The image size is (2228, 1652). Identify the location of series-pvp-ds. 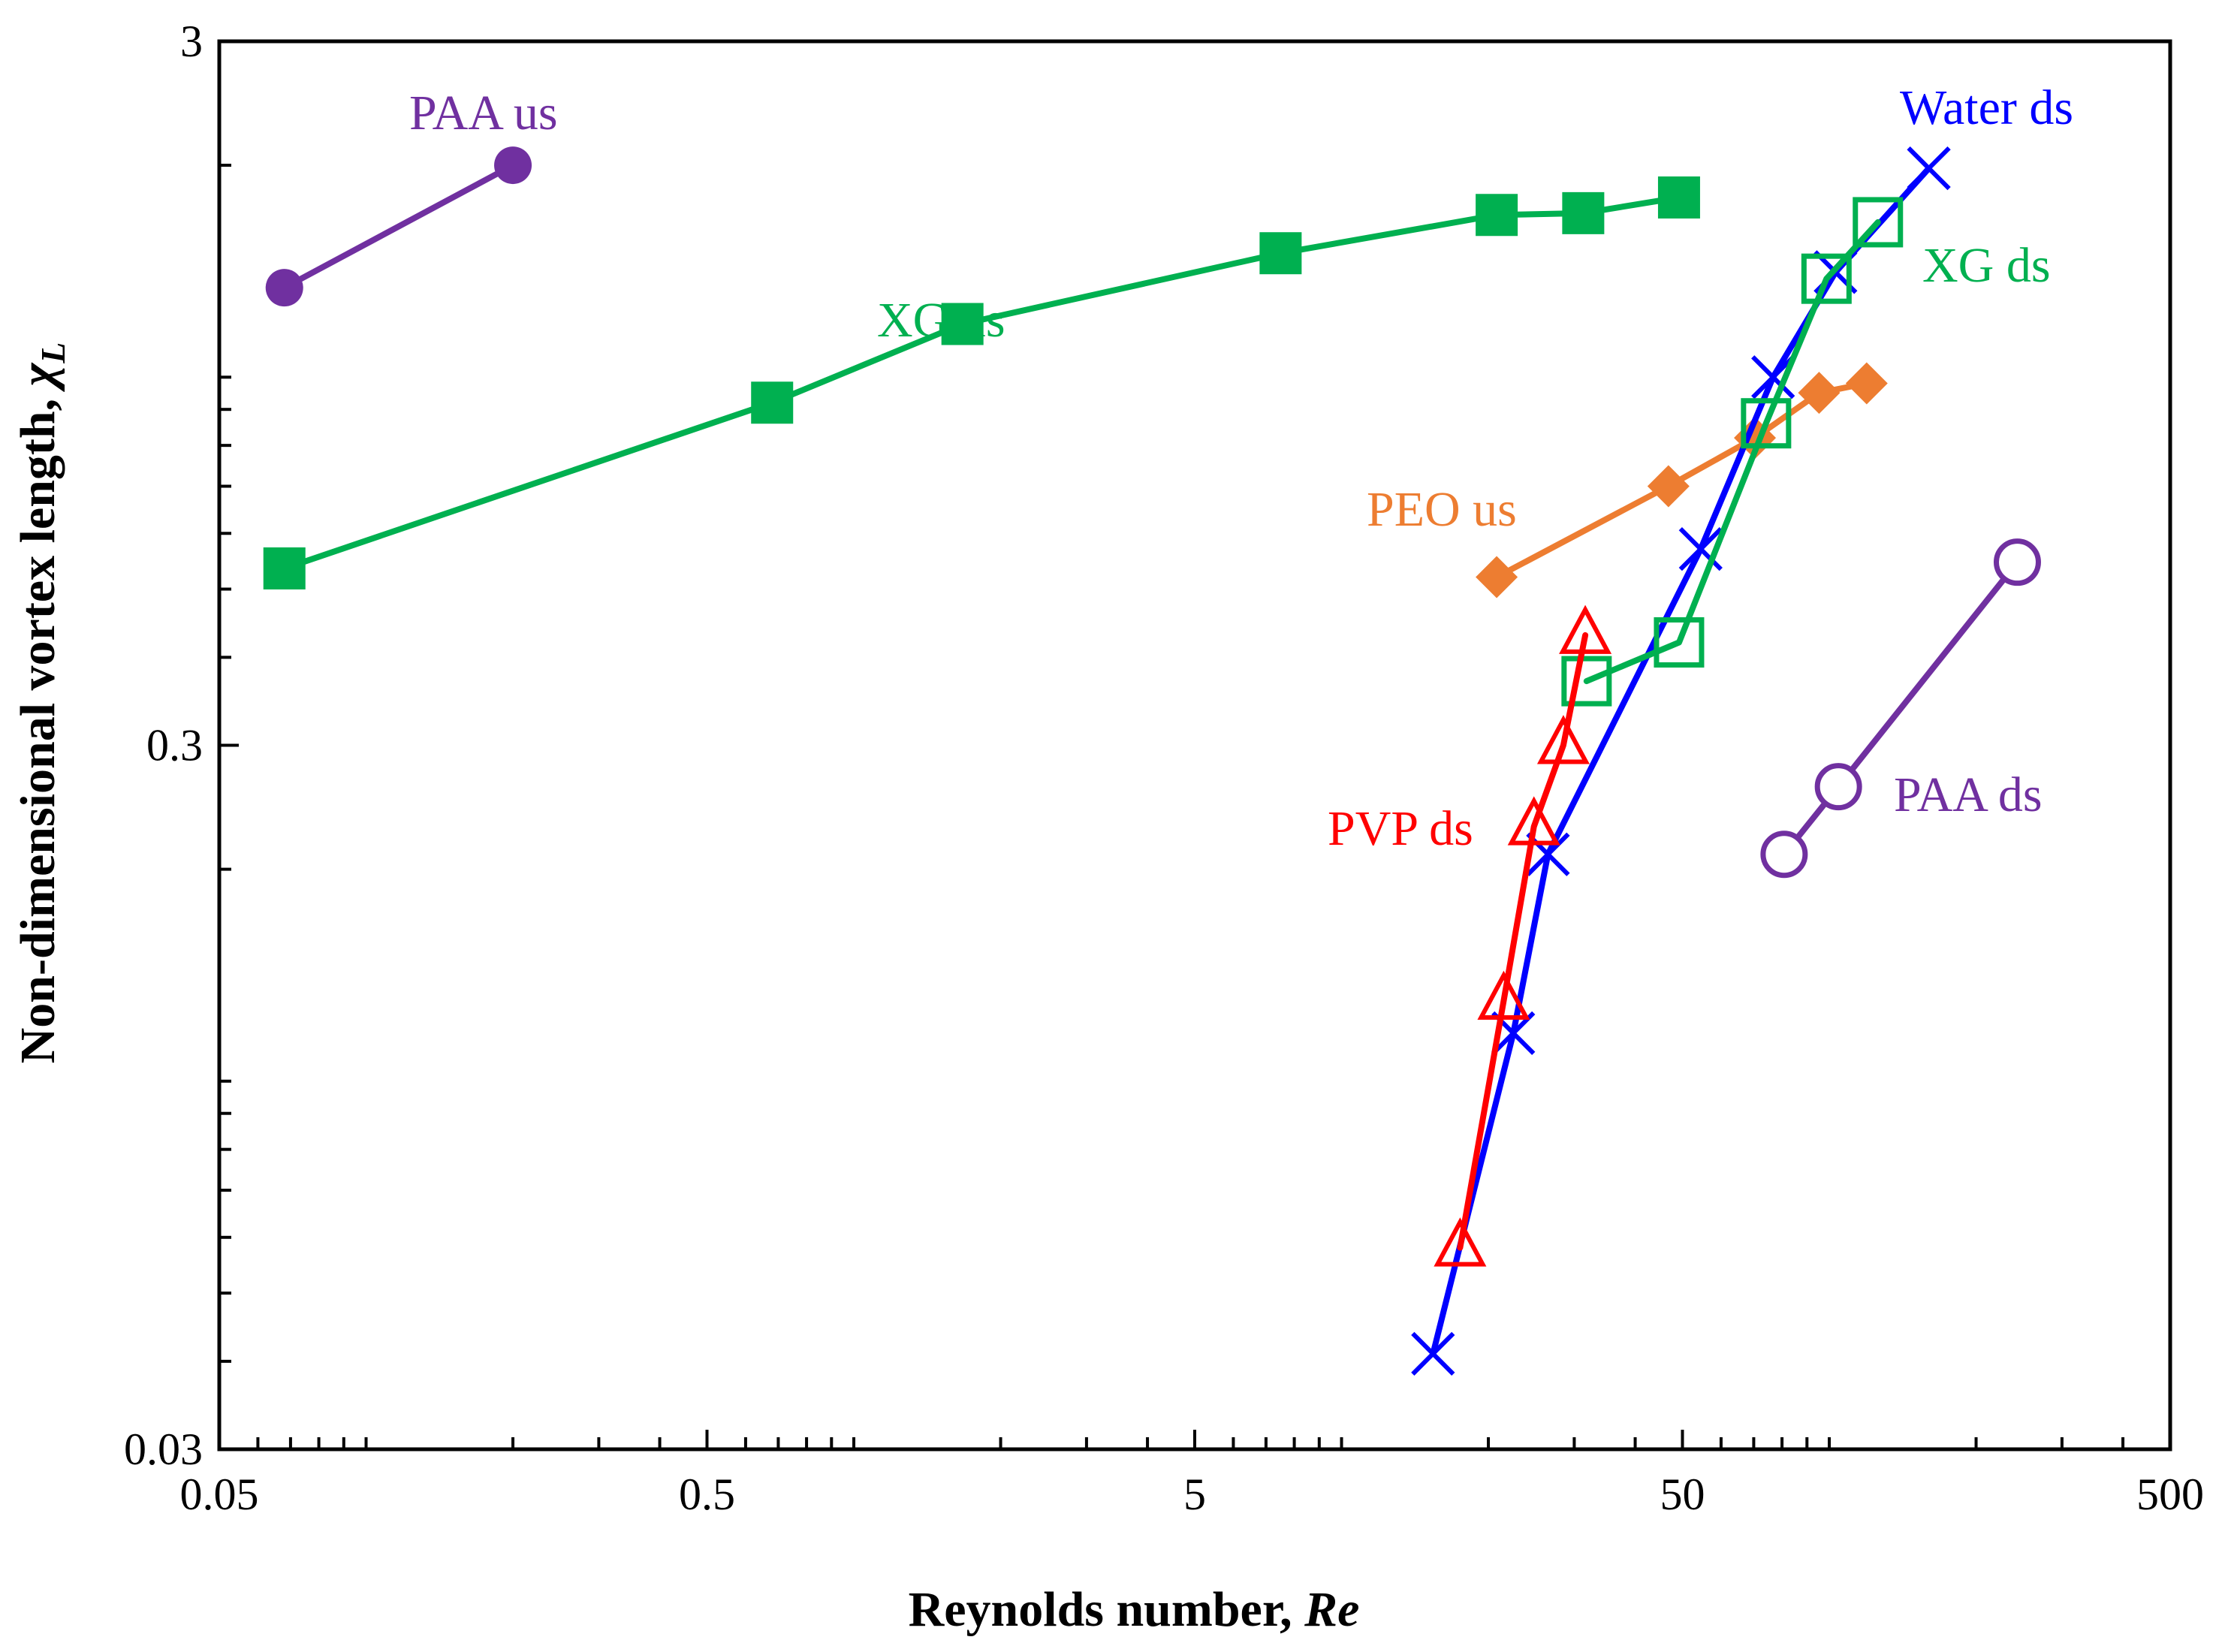
(1523, 935).